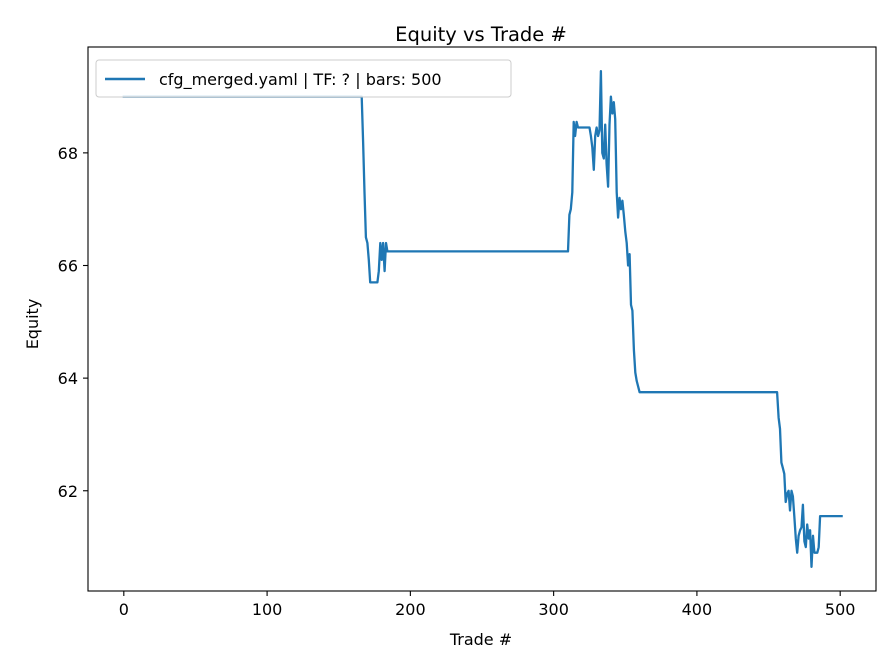 The height and width of the screenshot is (672, 896). I want to click on x-tick-label: 0, so click(124, 609).